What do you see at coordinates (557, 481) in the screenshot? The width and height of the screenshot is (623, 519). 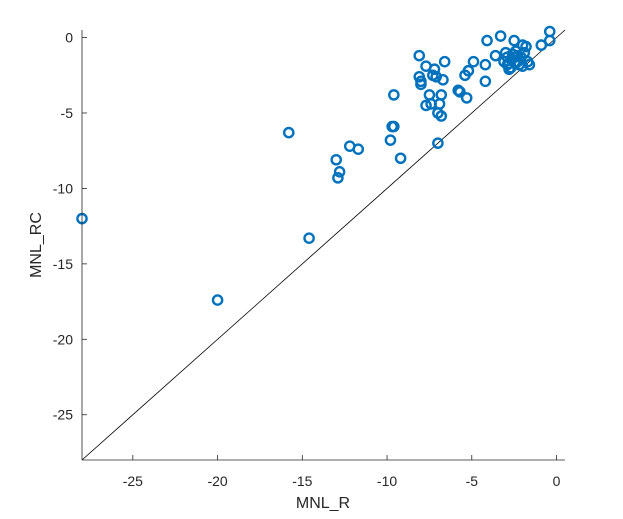 I see `x-tick-label: 0` at bounding box center [557, 481].